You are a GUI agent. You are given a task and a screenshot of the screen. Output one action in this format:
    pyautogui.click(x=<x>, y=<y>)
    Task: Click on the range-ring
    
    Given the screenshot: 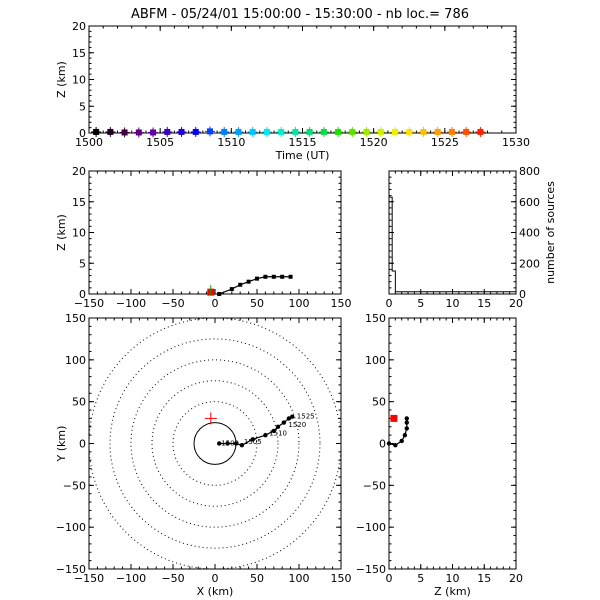 What is the action you would take?
    pyautogui.click(x=215, y=443)
    